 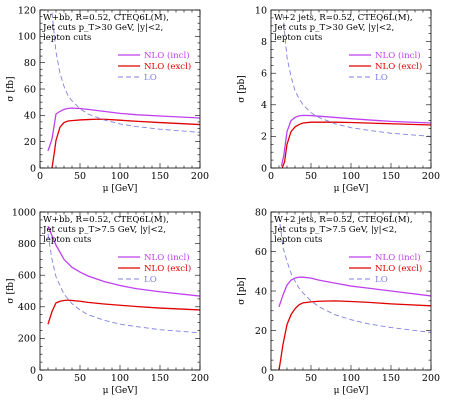 What do you see at coordinates (264, 42) in the screenshot?
I see `y-tick-label: 8` at bounding box center [264, 42].